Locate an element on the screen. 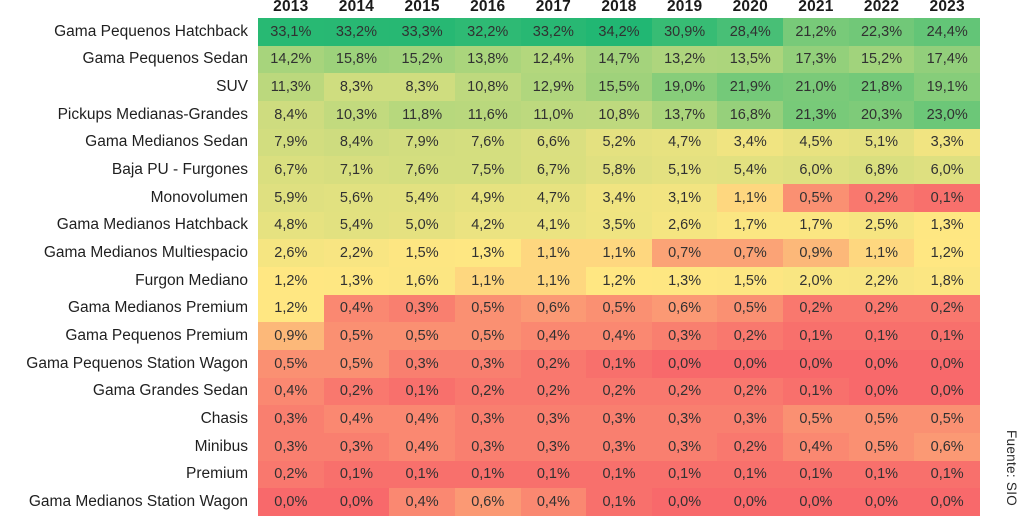  heatmap-cell: 4,5% is located at coordinates (816, 142).